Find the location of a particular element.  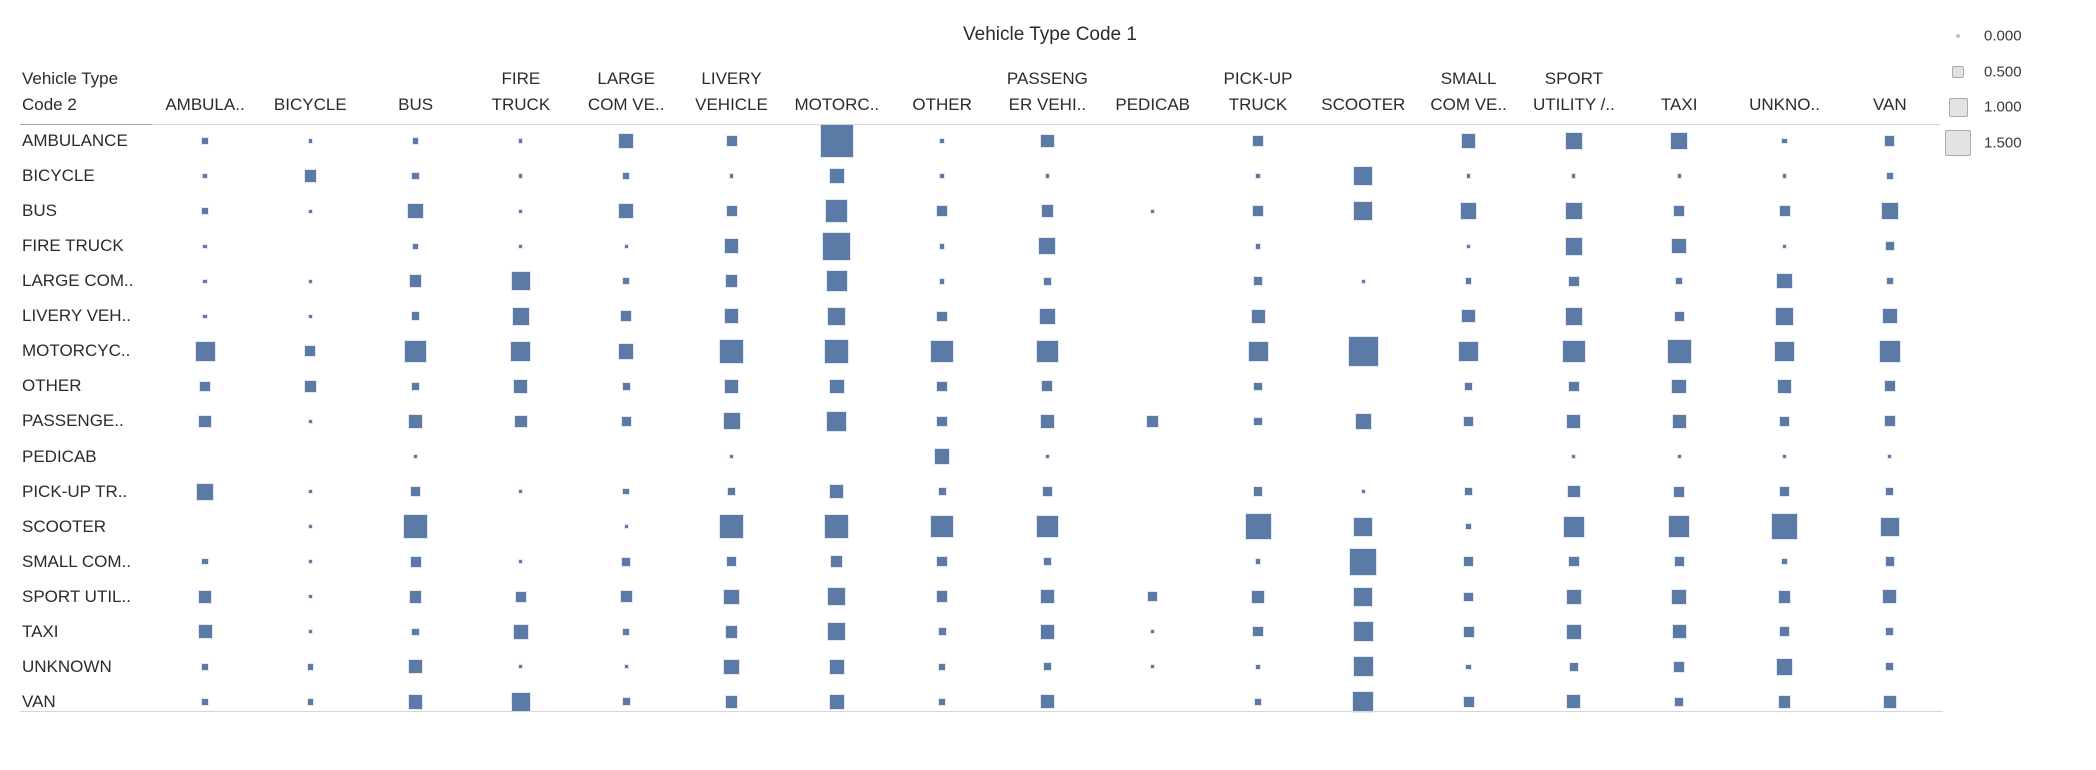

column-header-taxi: TAXI is located at coordinates (1679, 104).